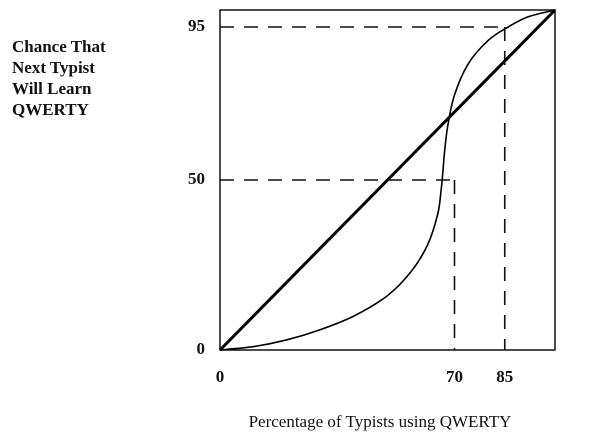 This screenshot has height=441, width=589. Describe the element at coordinates (50, 109) in the screenshot. I see `y-axis-title: QWERTY` at that location.